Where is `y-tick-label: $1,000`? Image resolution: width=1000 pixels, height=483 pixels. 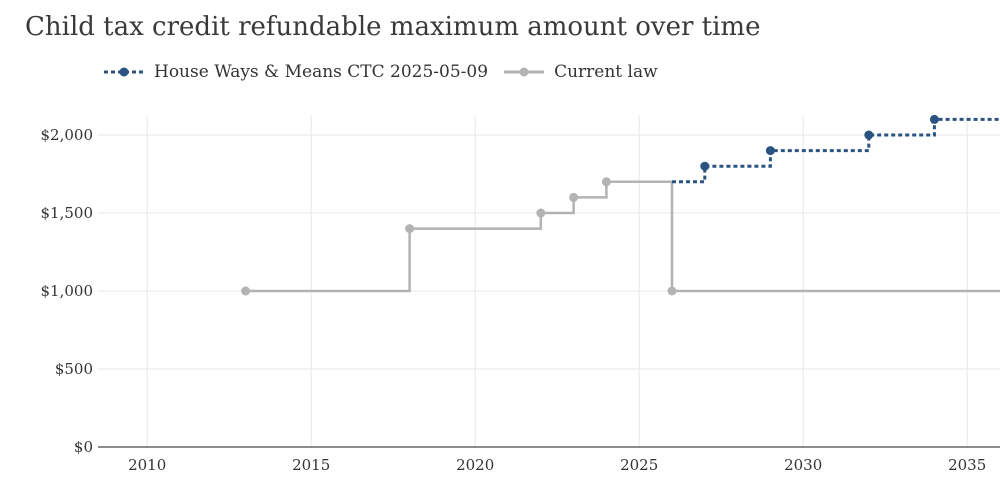 y-tick-label: $1,000 is located at coordinates (67, 291).